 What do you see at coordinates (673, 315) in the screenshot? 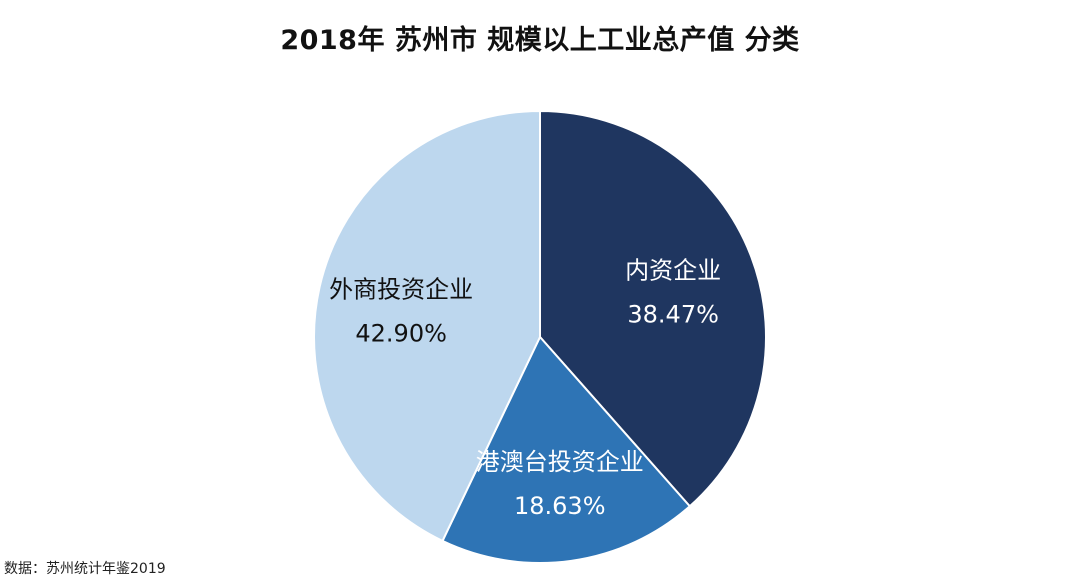
I see `slice-value-label: 38.47%` at bounding box center [673, 315].